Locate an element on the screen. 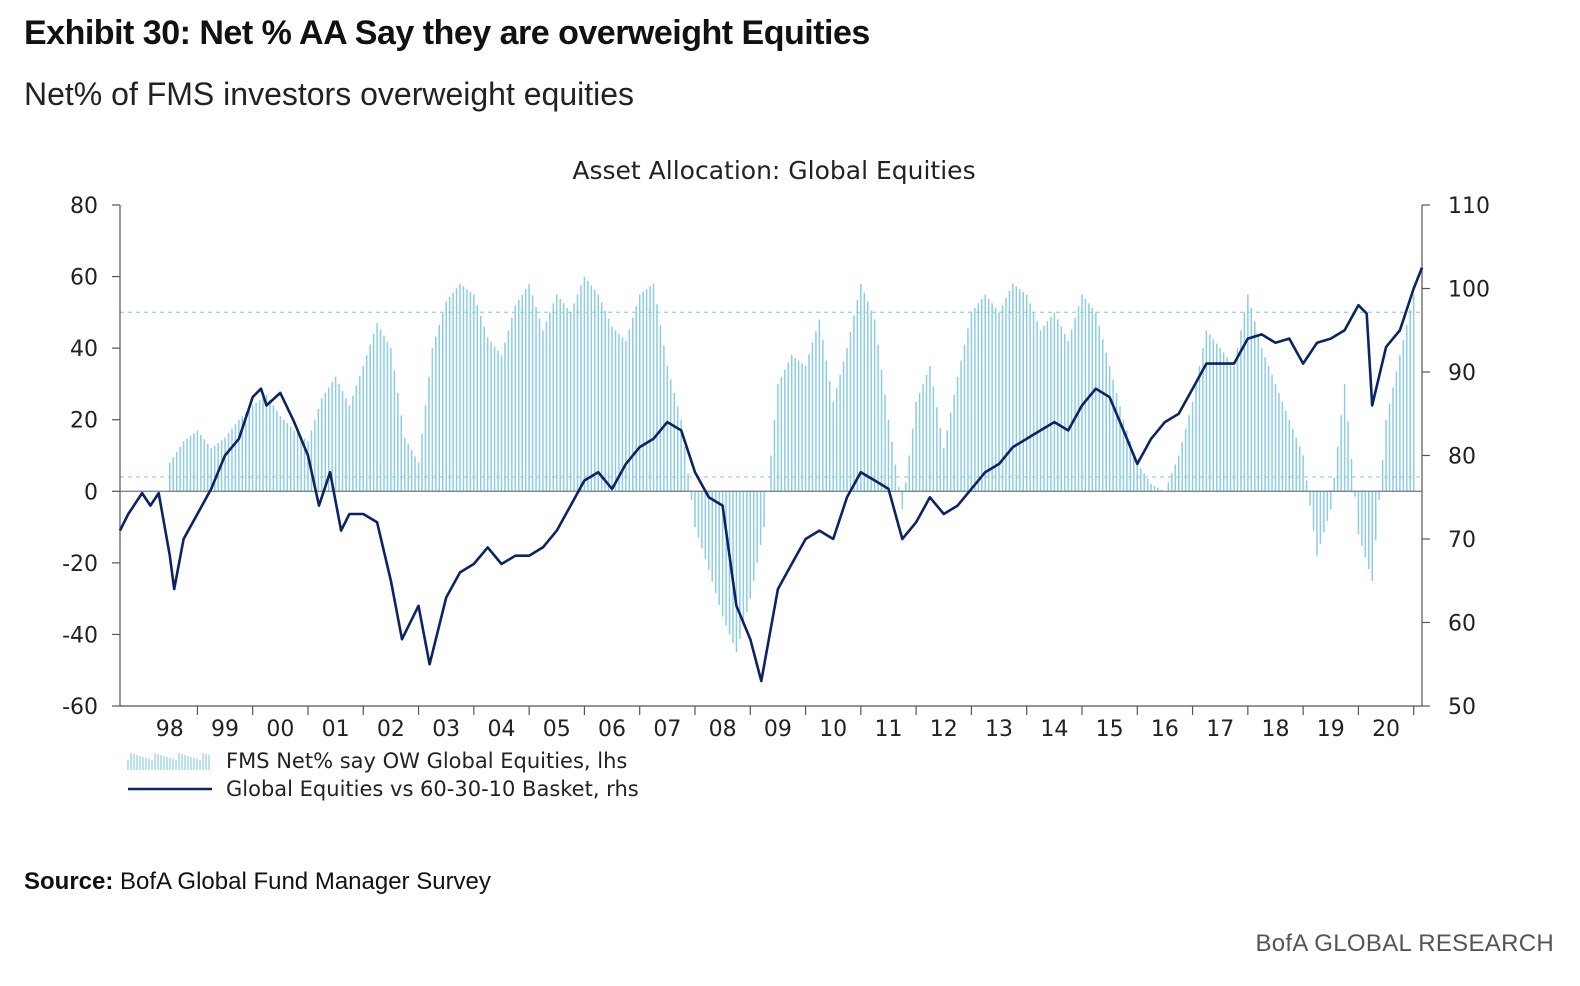 This screenshot has width=1580, height=986. x-tick-label: 03 is located at coordinates (446, 729).